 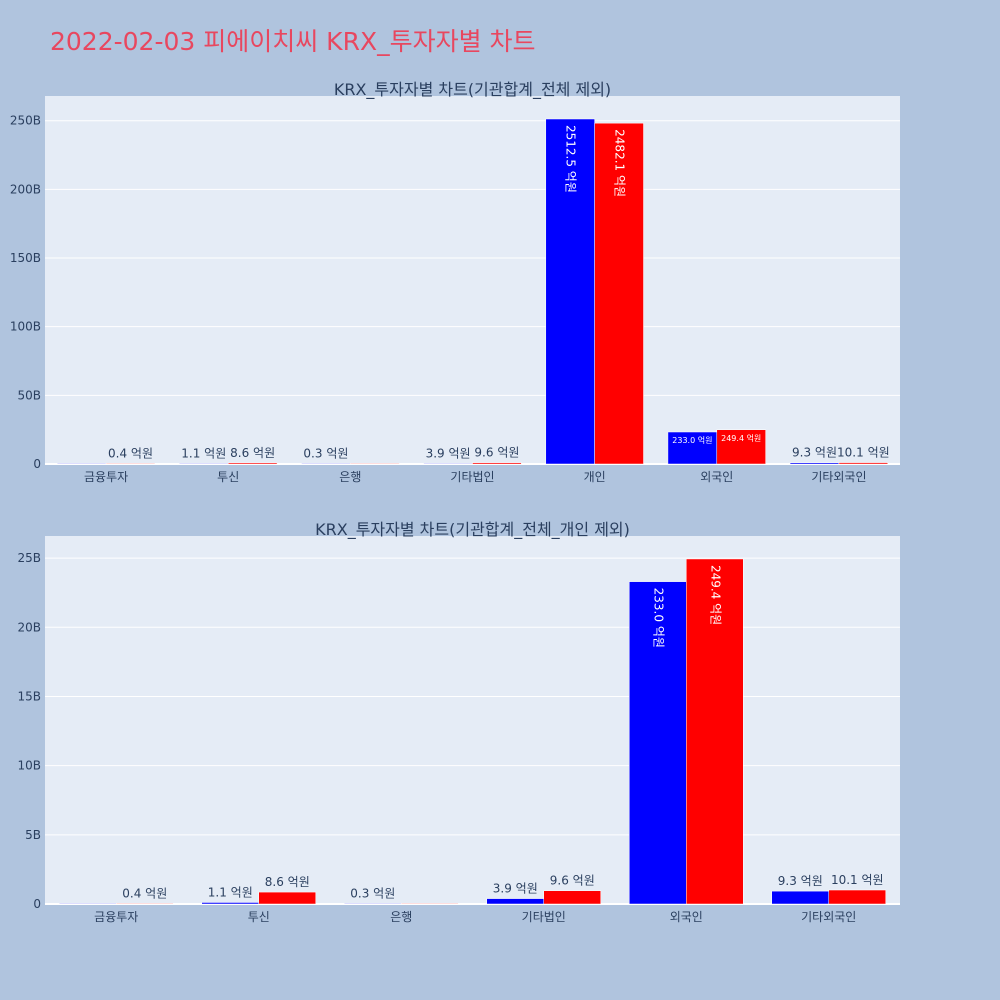 I want to click on data-label: 2482.1 억원, so click(x=620, y=163).